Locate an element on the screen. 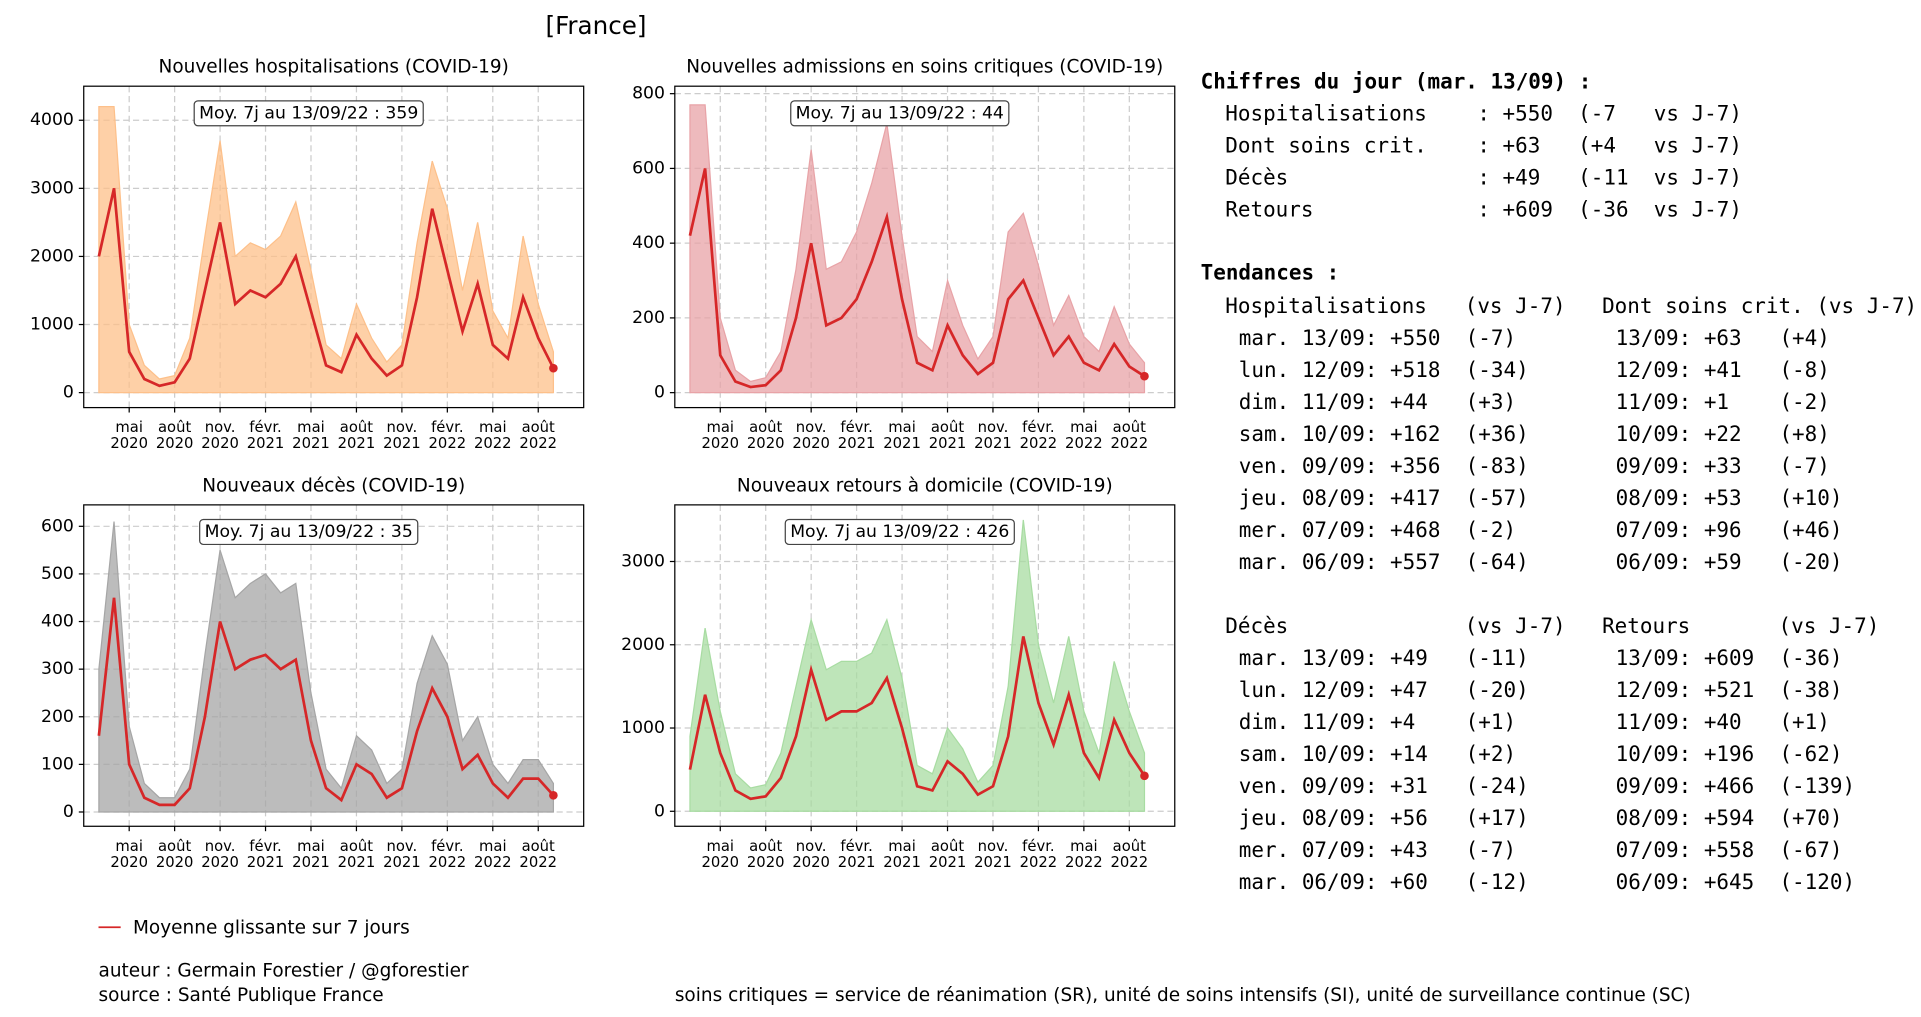  y-tick-label: 500 is located at coordinates (57, 574).